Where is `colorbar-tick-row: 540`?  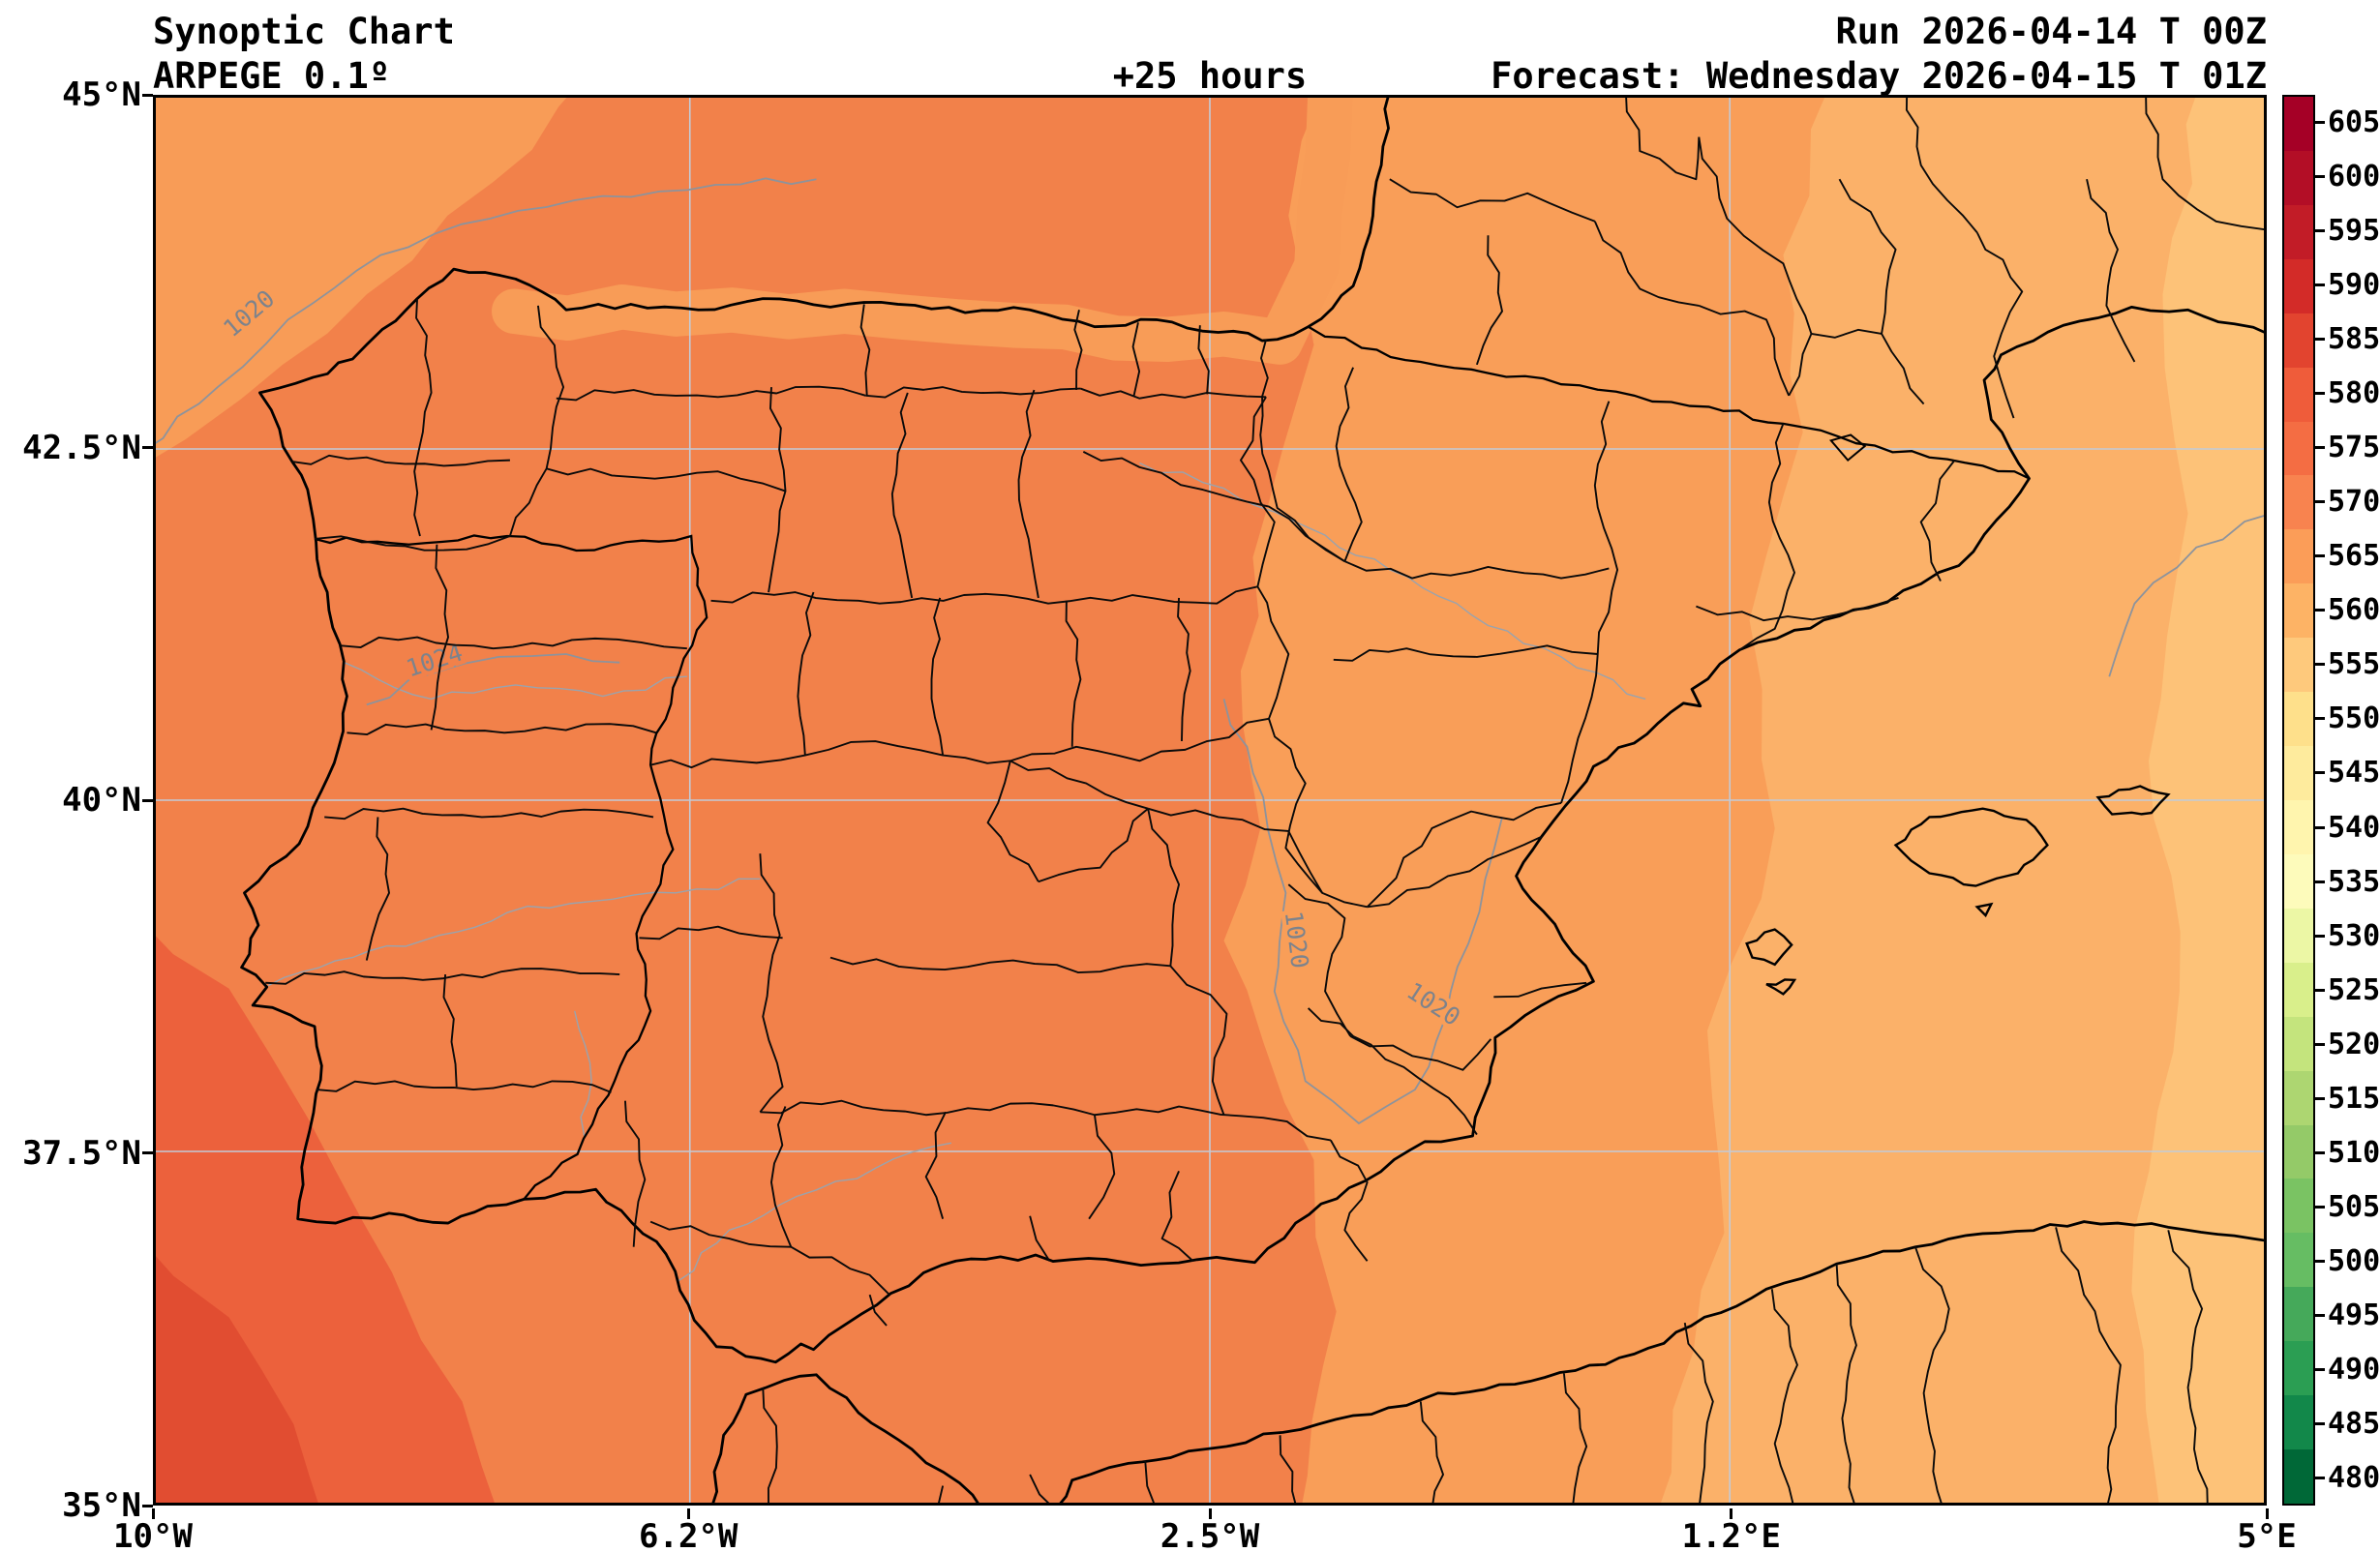 colorbar-tick-row: 540 is located at coordinates (2347, 827).